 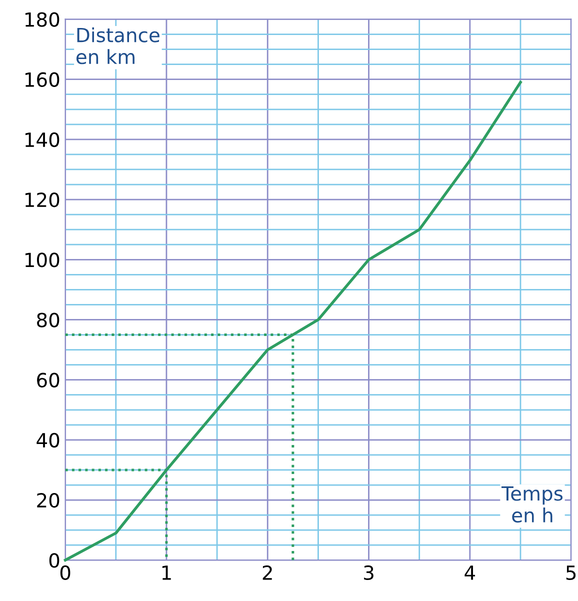 I want to click on y-tick-label: 20, so click(x=48, y=500).